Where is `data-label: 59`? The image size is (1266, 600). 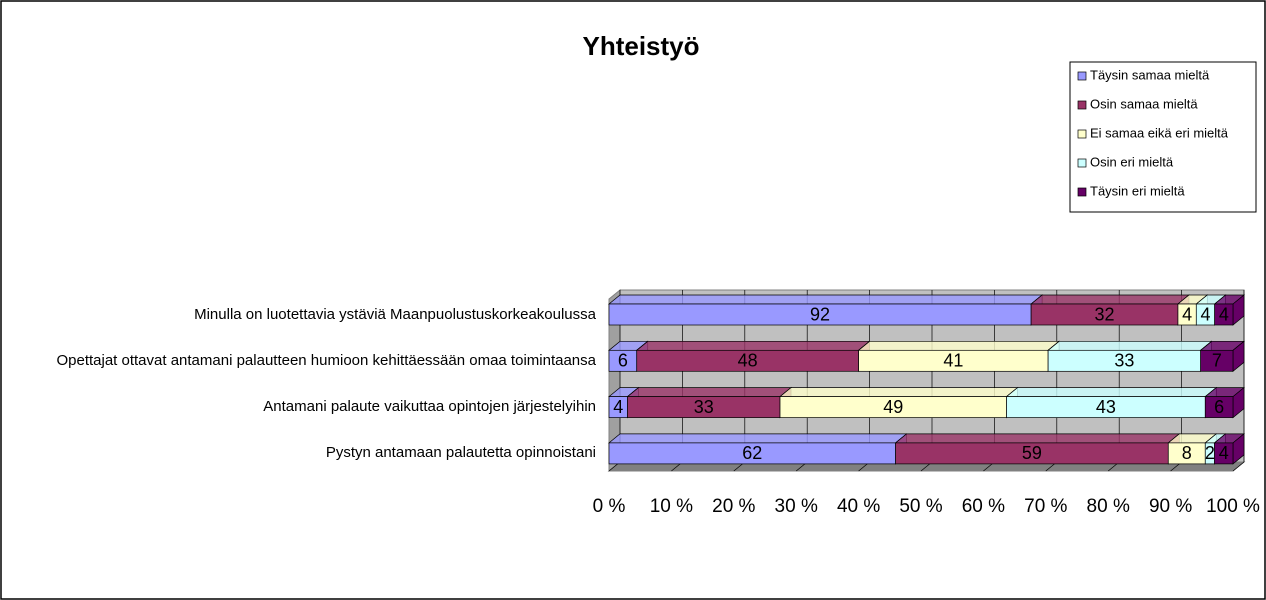
data-label: 59 is located at coordinates (1032, 453).